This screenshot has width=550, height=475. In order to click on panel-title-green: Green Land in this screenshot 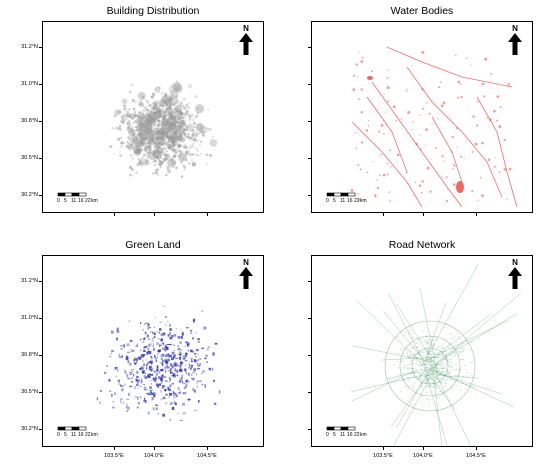, I will do `click(153, 245)`.